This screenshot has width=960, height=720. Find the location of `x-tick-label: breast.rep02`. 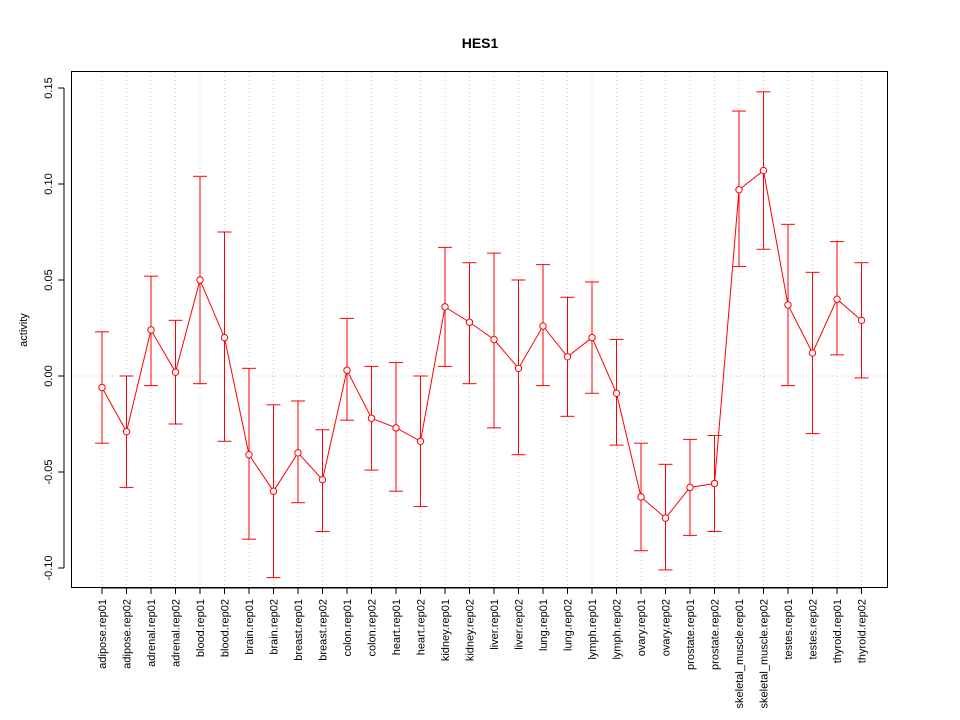

x-tick-label: breast.rep02 is located at coordinates (324, 630).